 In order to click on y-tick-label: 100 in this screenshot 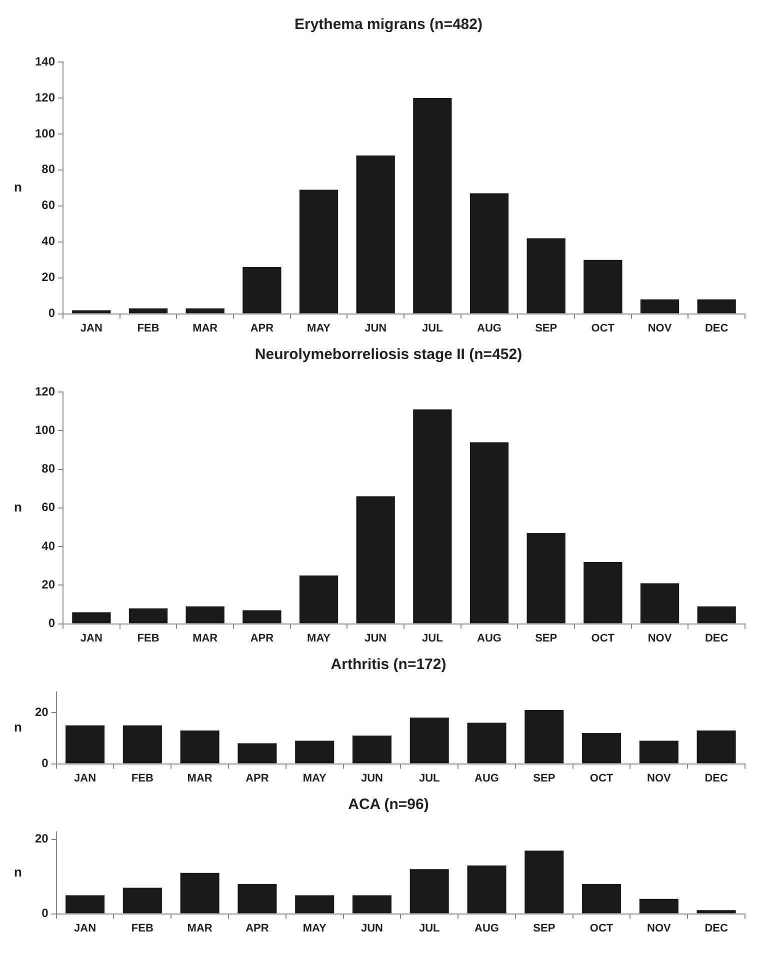, I will do `click(45, 133)`.